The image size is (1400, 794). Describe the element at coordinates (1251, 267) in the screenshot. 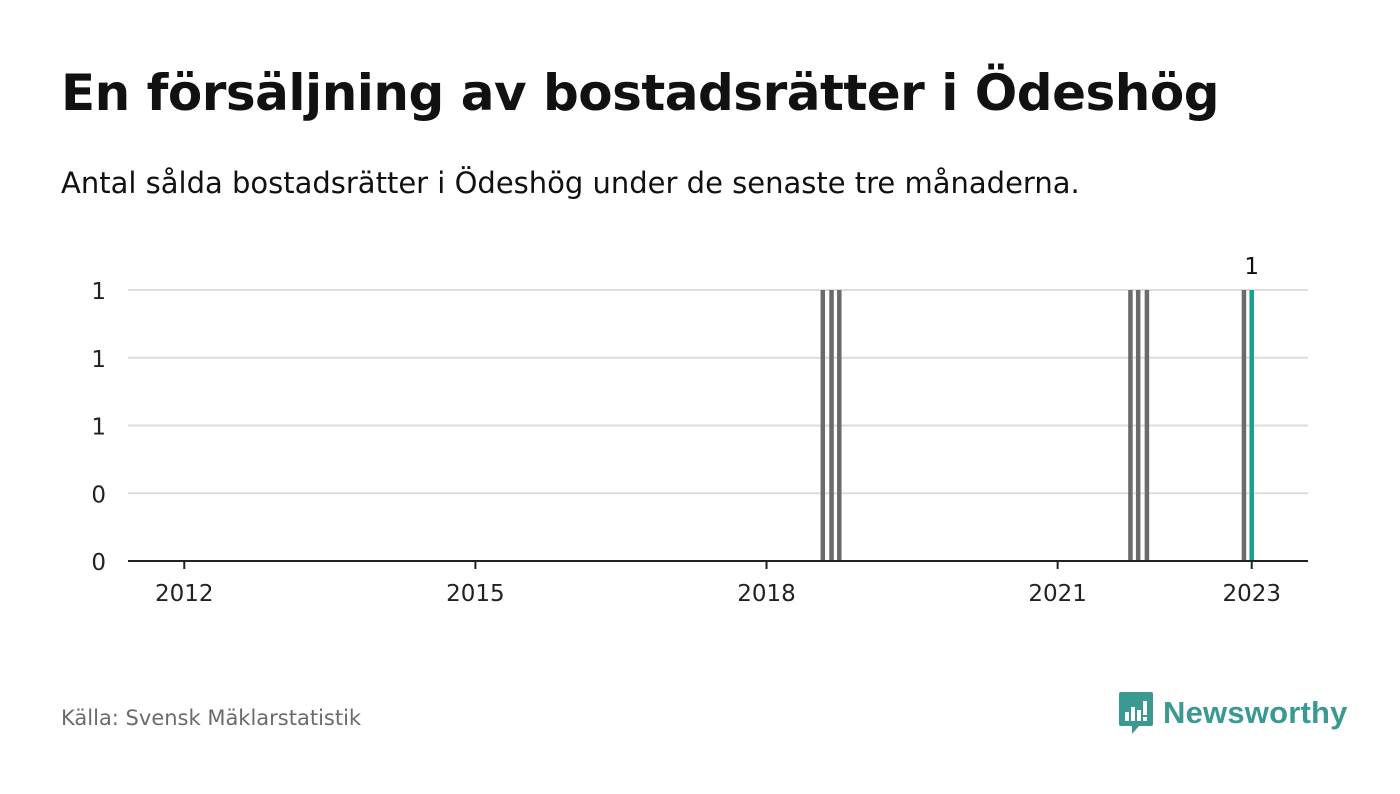

I see `bar-data-label: 1` at that location.